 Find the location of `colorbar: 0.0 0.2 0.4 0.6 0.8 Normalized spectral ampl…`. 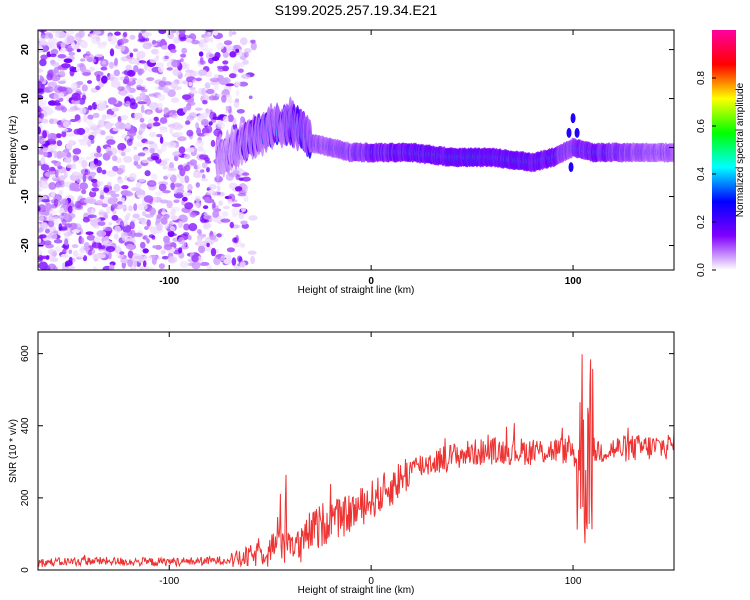

colorbar: 0.0 0.2 0.4 0.6 0.8 Normalized spectral ampl… is located at coordinates (721, 153).